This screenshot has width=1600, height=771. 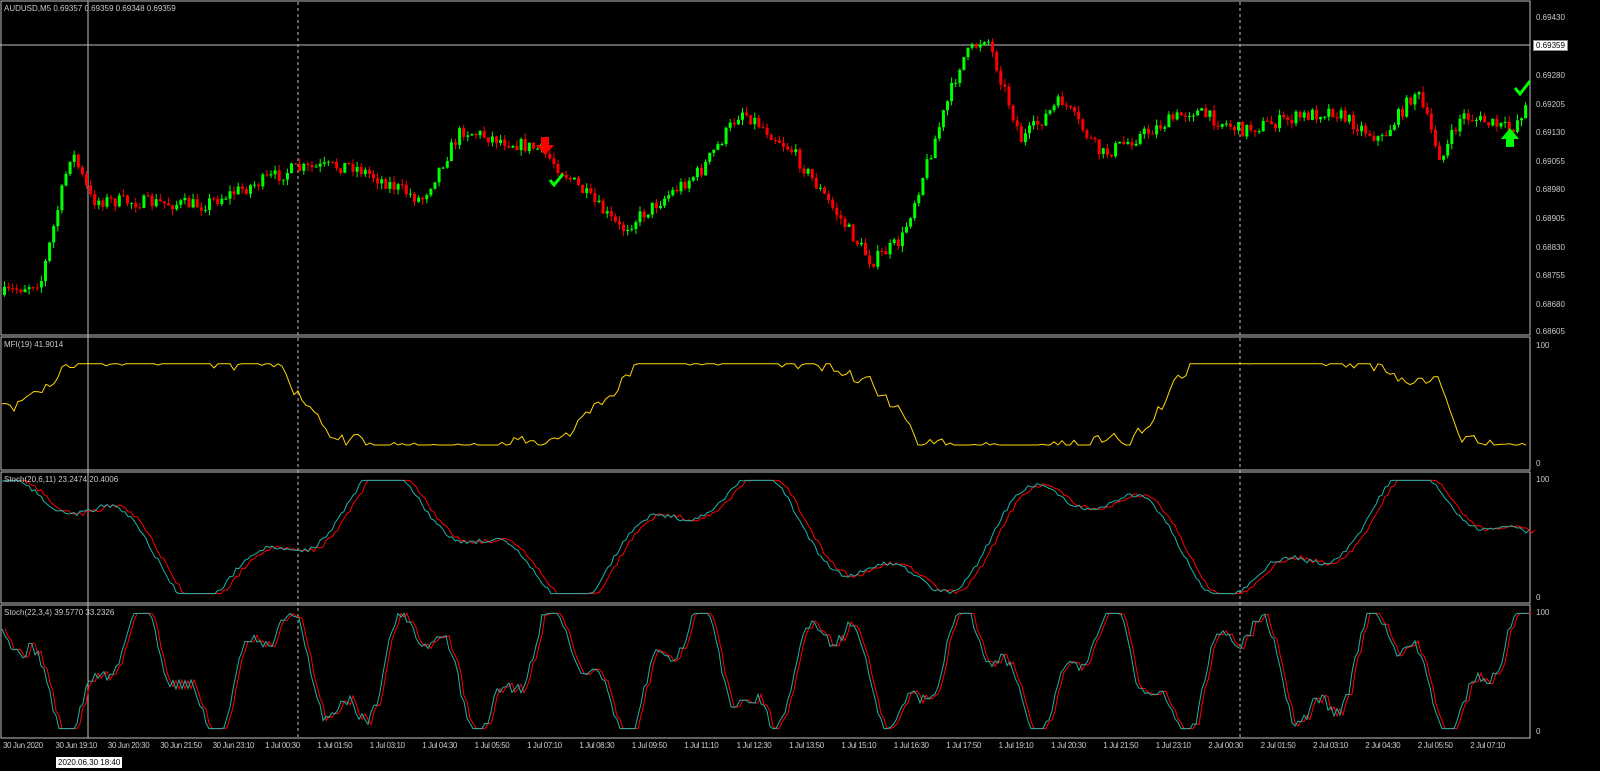 I want to click on time-tick: 1 Jul 13:50, so click(x=806, y=745).